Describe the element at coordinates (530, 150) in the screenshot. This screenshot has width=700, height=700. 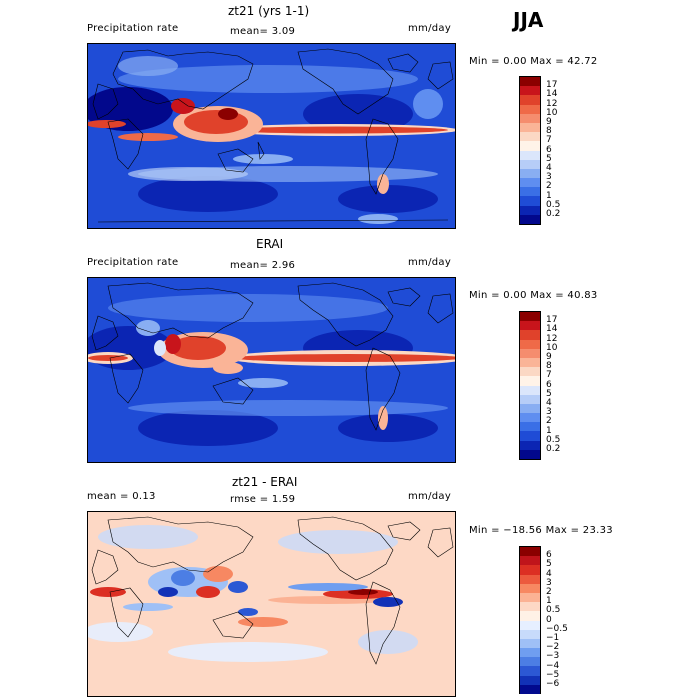
I see `panel-1-colorbar` at that location.